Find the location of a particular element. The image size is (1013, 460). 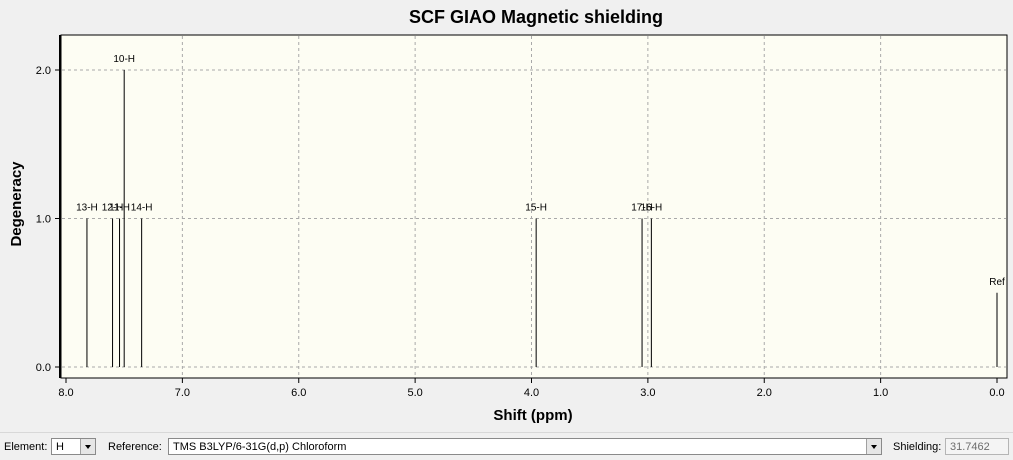

peak-label: 11-H is located at coordinates (119, 208).